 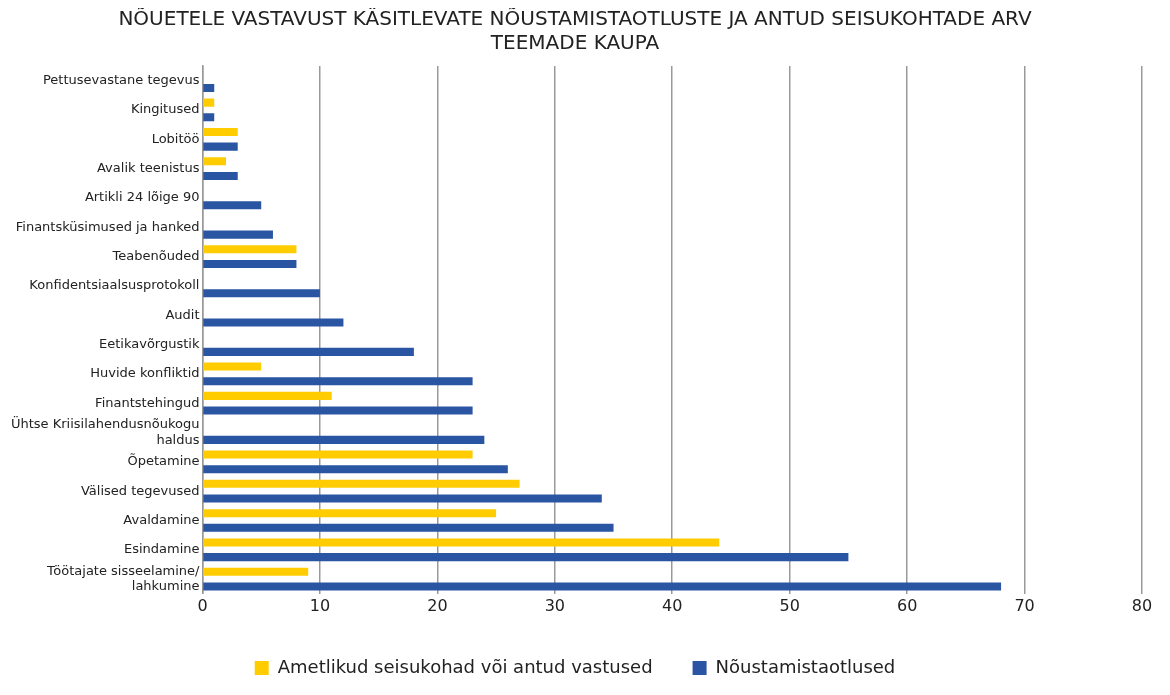 I want to click on y-tick-label: Huvide konfliktid, so click(x=145, y=373).